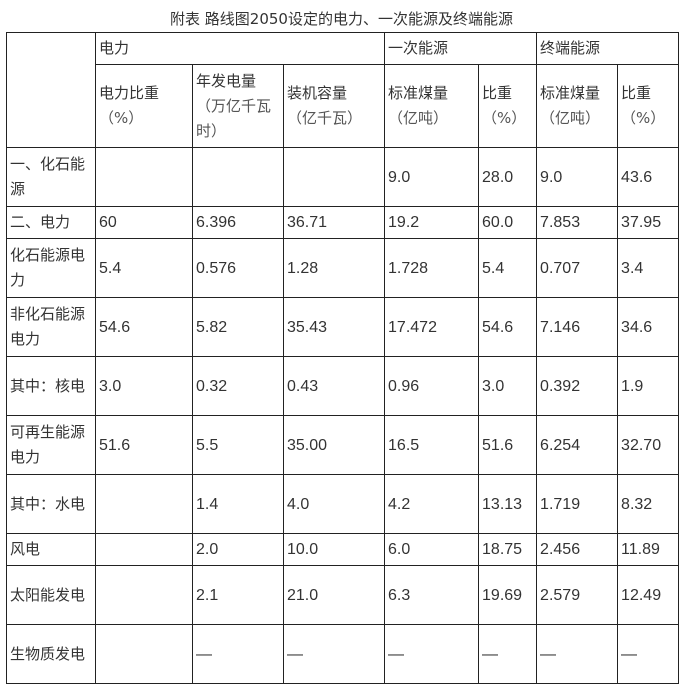 The width and height of the screenshot is (683, 692). What do you see at coordinates (51, 595) in the screenshot?
I see `row-label: 太阳能发电` at bounding box center [51, 595].